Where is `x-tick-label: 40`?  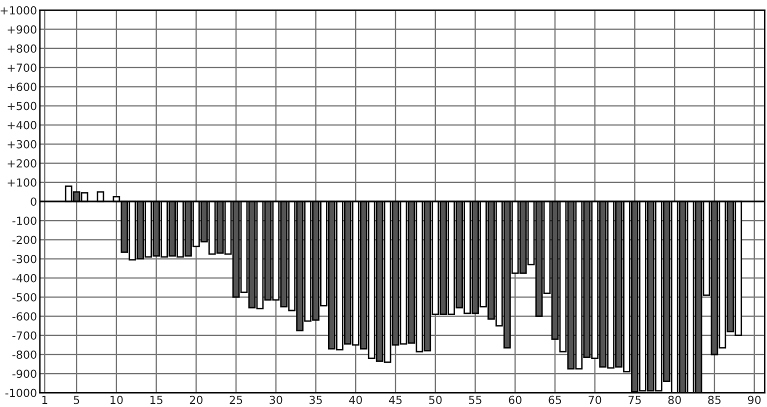
x-tick-label: 40 is located at coordinates (355, 400).